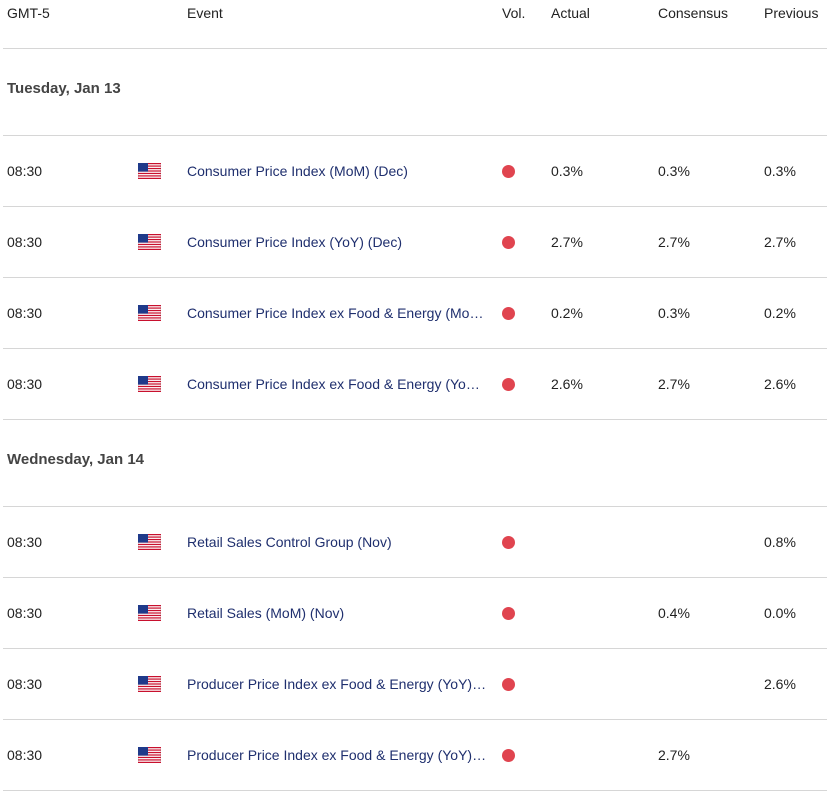  I want to click on event-name: Consumer Price Index (MoM) (Dec), so click(297, 171).